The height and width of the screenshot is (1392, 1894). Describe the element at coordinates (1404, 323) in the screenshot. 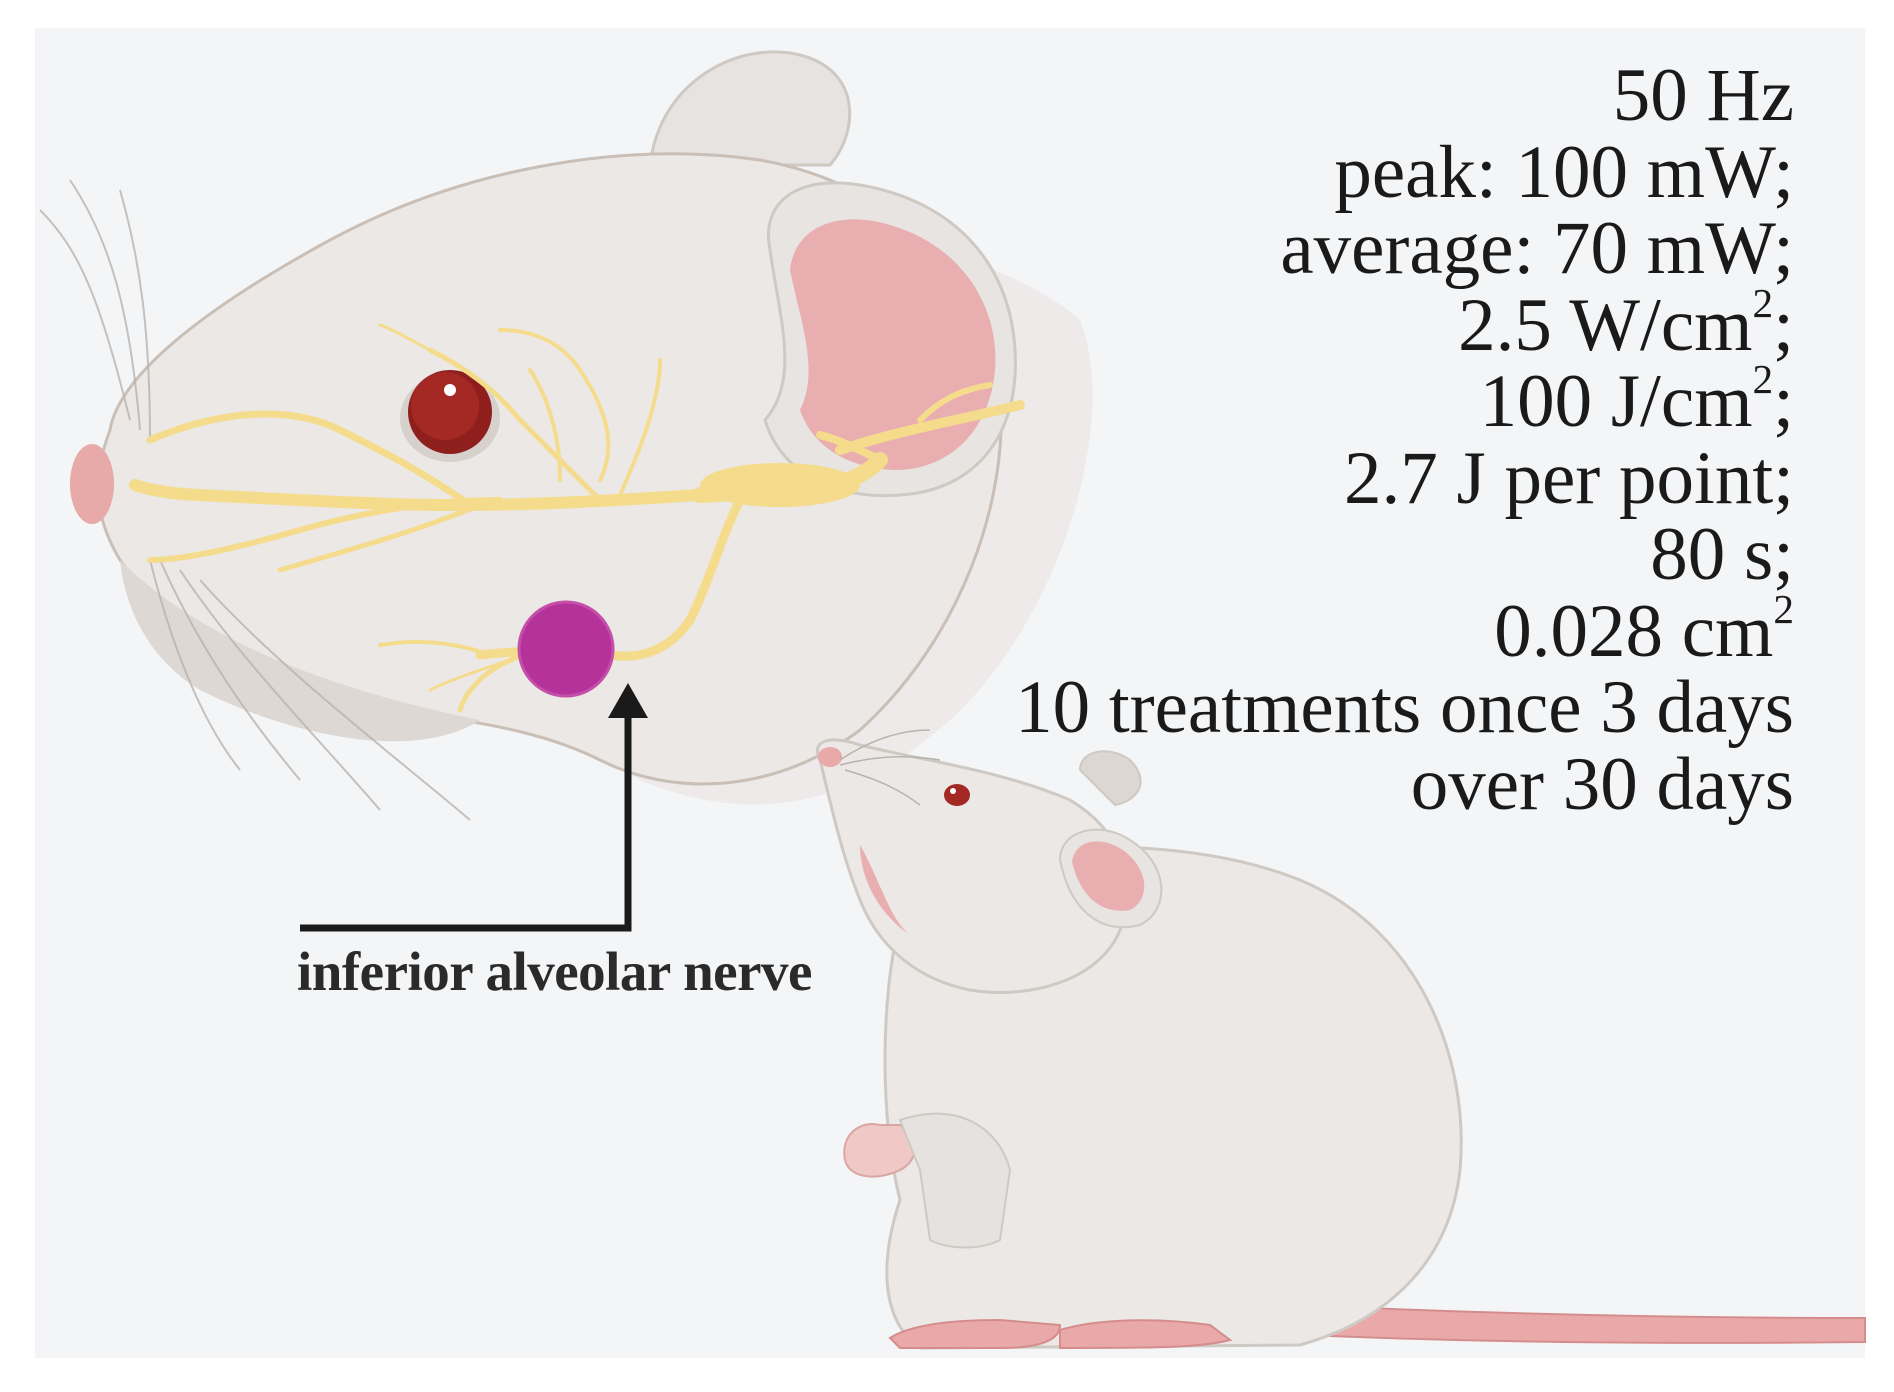

I see `parameter-line: 2.5 W/cm2;` at that location.